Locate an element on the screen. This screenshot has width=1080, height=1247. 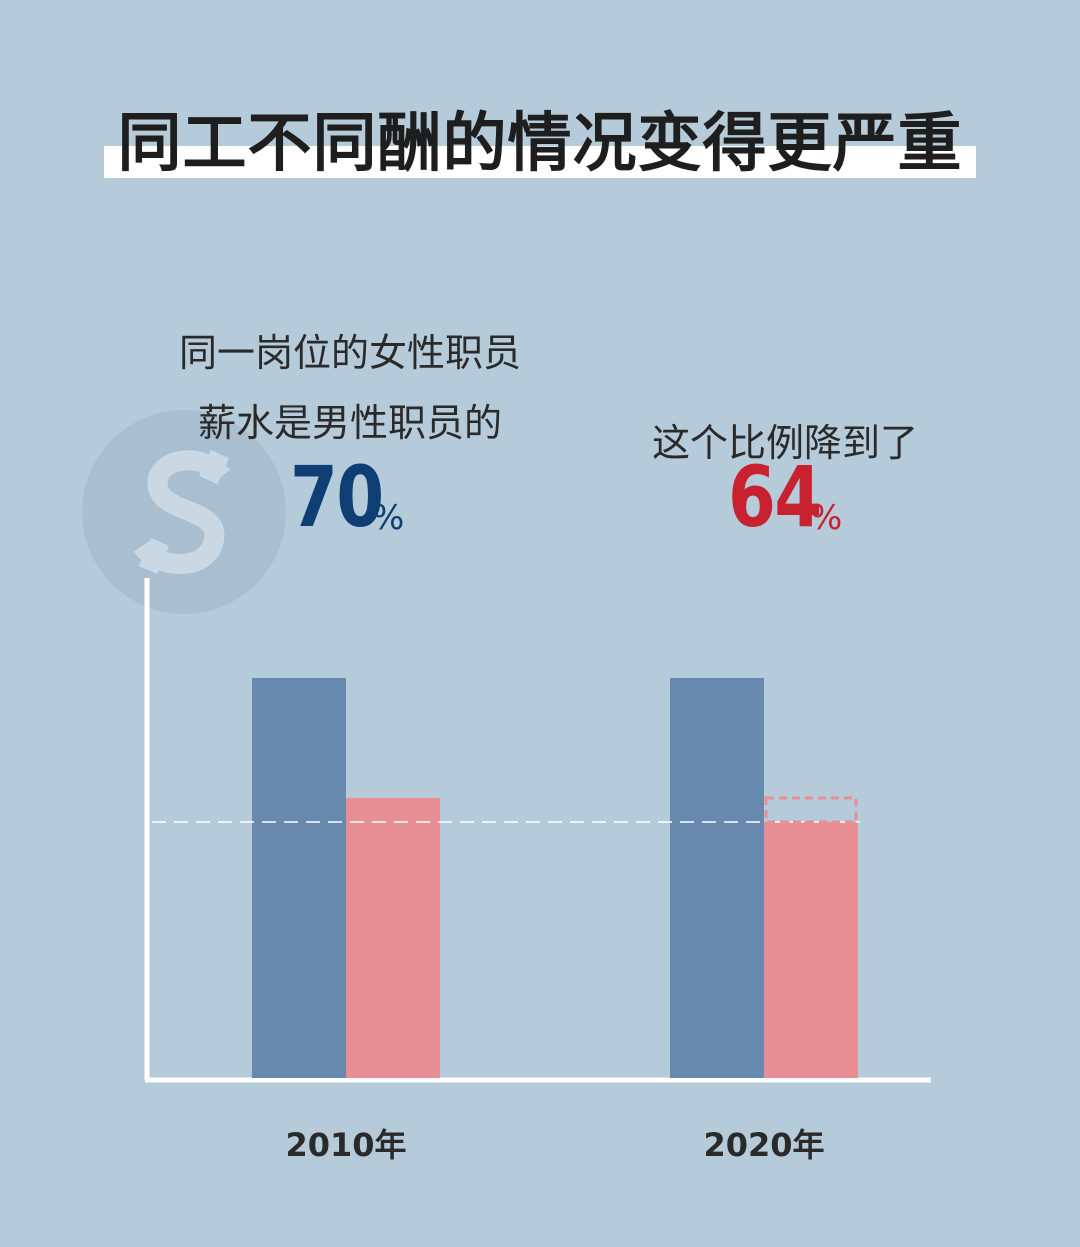
value-2020-number: 64 is located at coordinates (775, 497).